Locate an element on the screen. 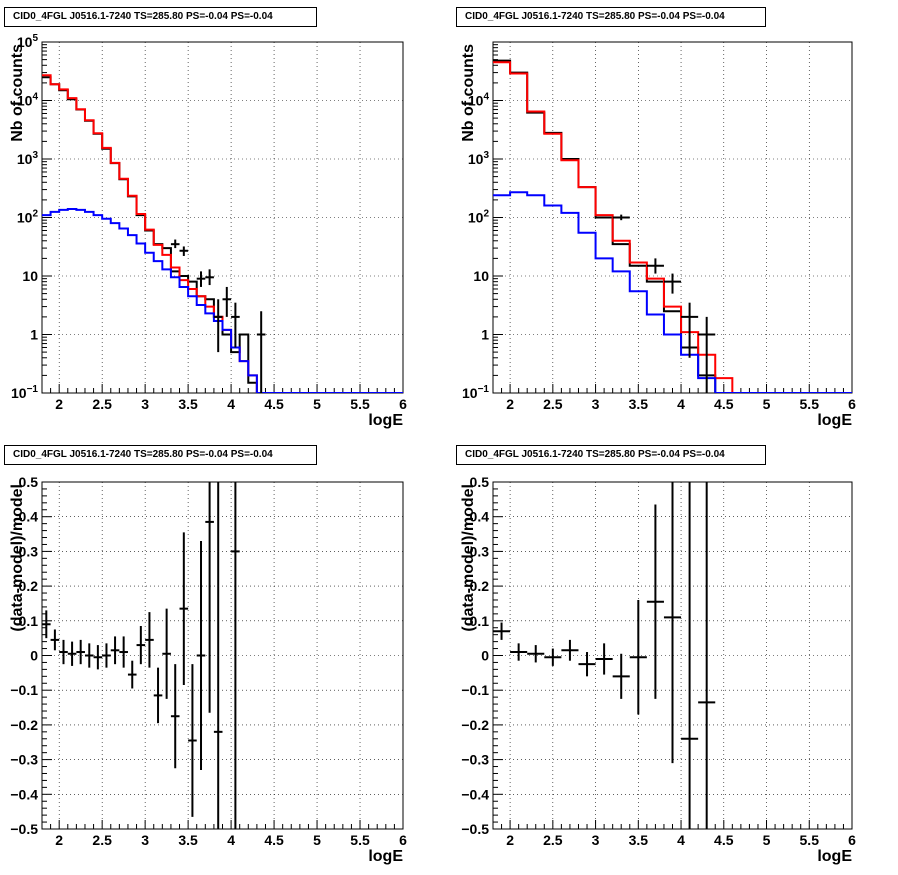 The image size is (898, 875). y-tick-label: 10⁵ is located at coordinates (28, 41).